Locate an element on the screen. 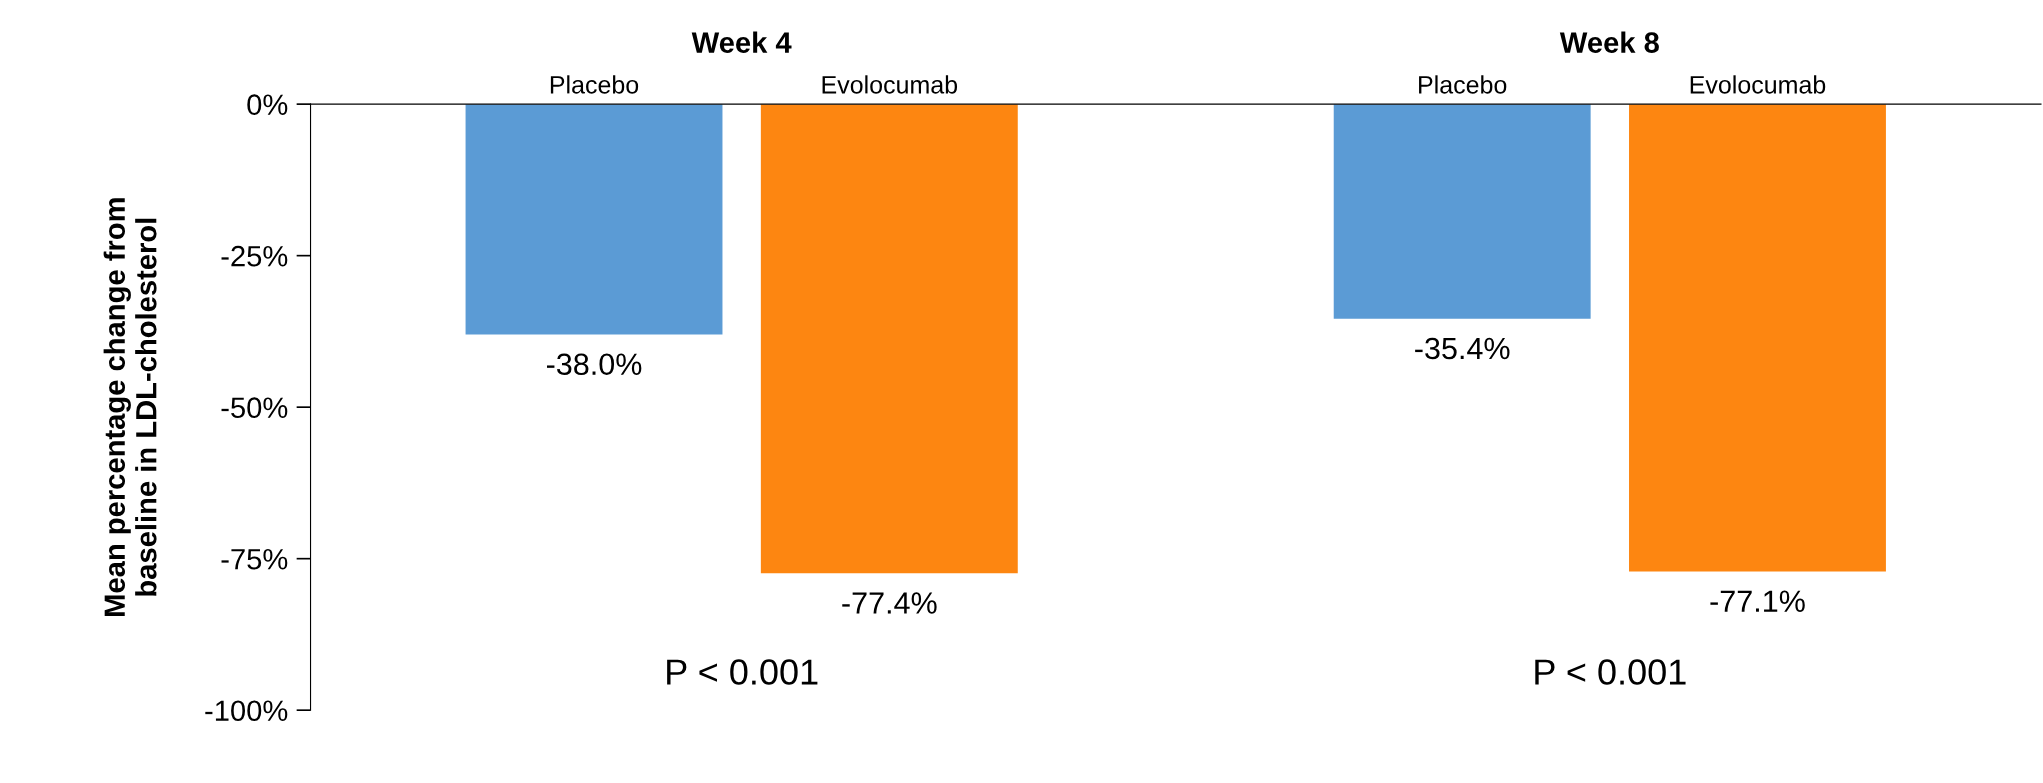  data-label: -35.4% is located at coordinates (1462, 348).